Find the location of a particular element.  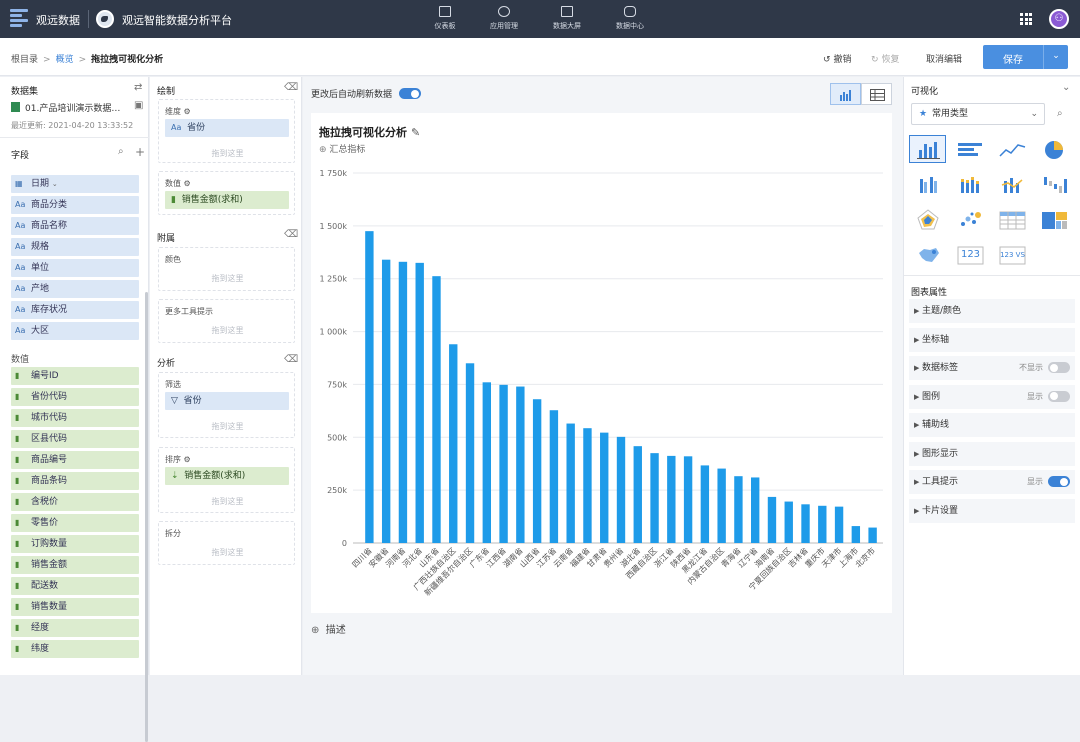

field-item: ▮ 省份代码 is located at coordinates (75, 397).